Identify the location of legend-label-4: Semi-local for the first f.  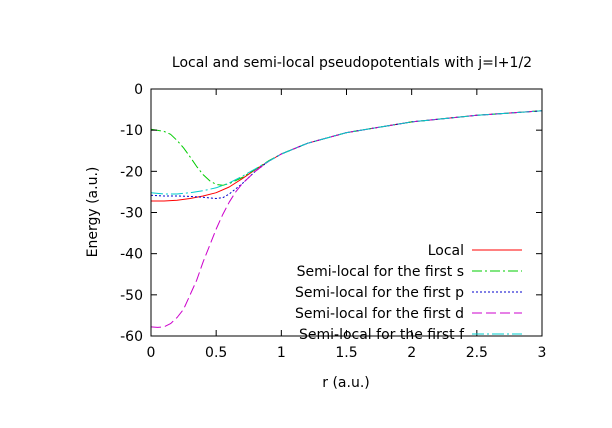
(382, 335).